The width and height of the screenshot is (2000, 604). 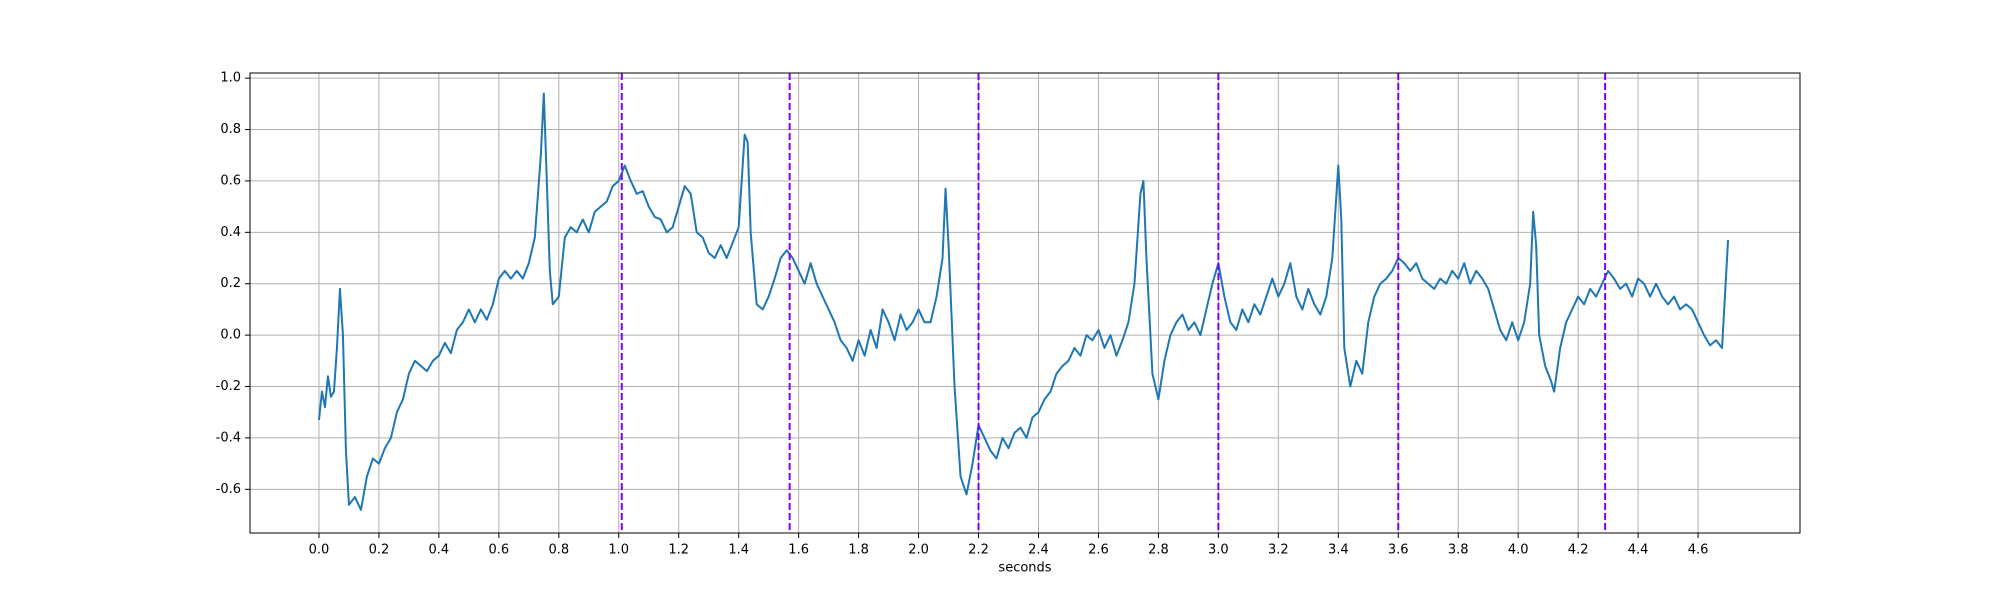 I want to click on x-tick-label: 3.8, so click(x=1458, y=550).